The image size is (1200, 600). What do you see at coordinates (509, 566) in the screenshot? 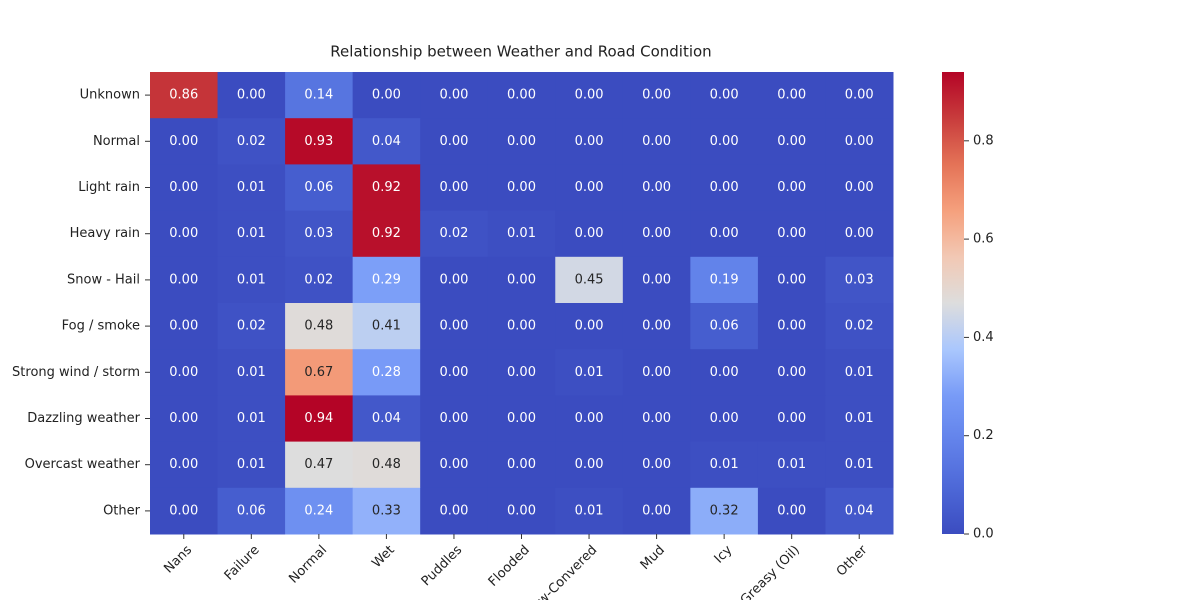
I see `x-tick-label: Flooded` at bounding box center [509, 566].